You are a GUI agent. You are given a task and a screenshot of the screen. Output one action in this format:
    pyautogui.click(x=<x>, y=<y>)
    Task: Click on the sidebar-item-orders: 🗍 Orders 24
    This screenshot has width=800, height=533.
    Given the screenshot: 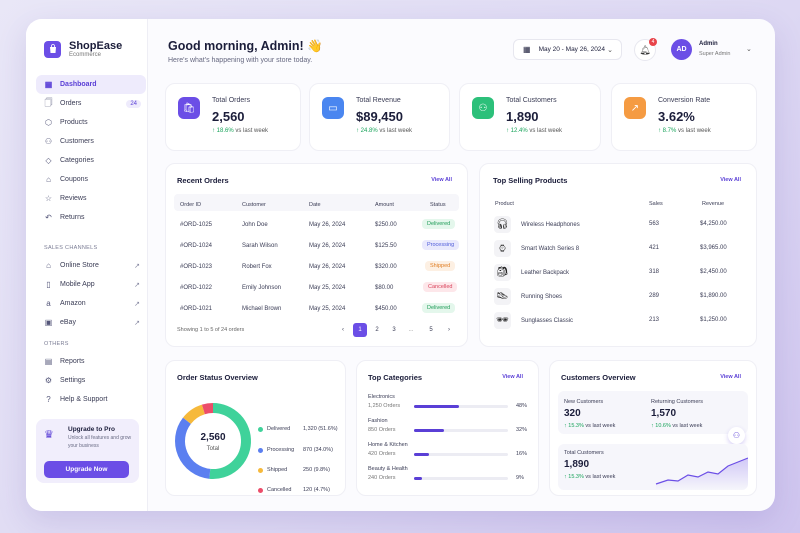 What is the action you would take?
    pyautogui.click(x=91, y=103)
    